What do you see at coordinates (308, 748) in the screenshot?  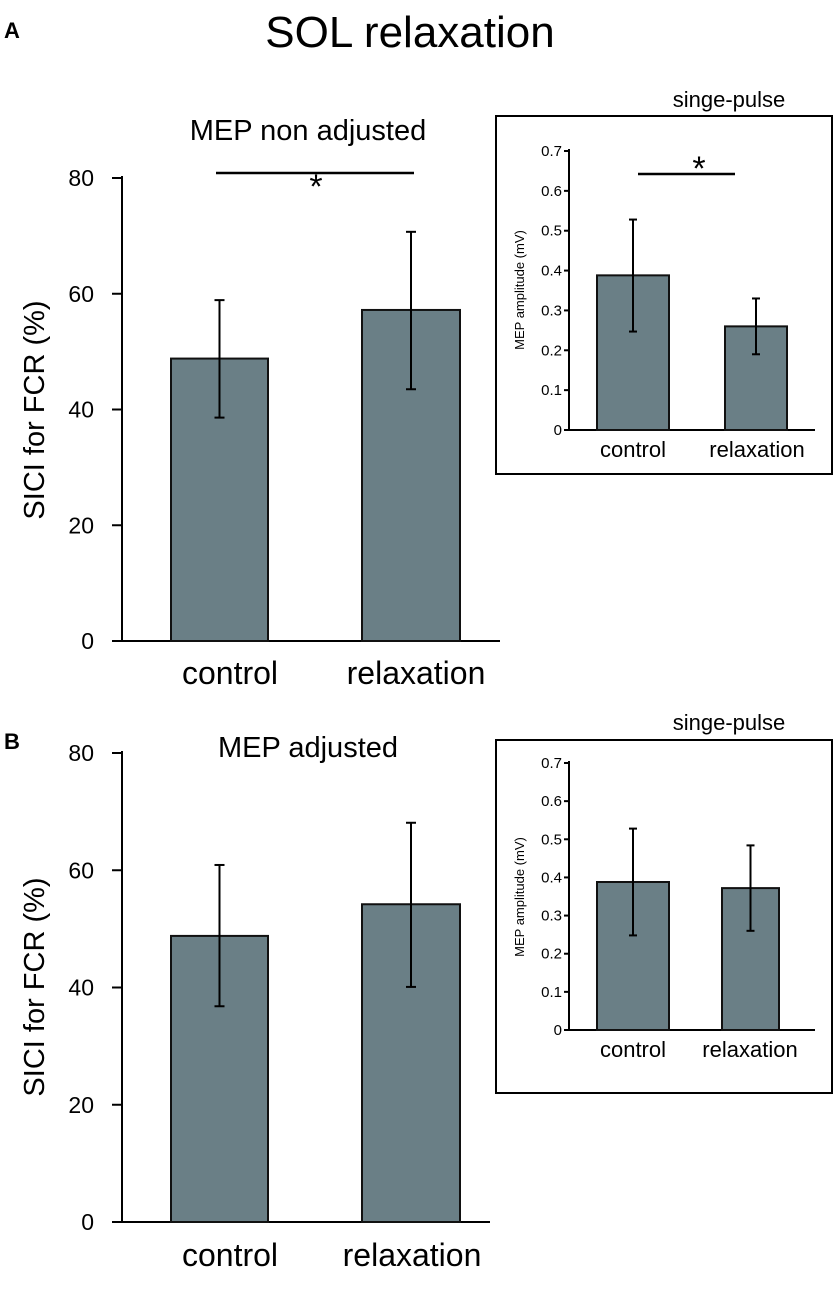 I see `chart-title: MEP adjusted` at bounding box center [308, 748].